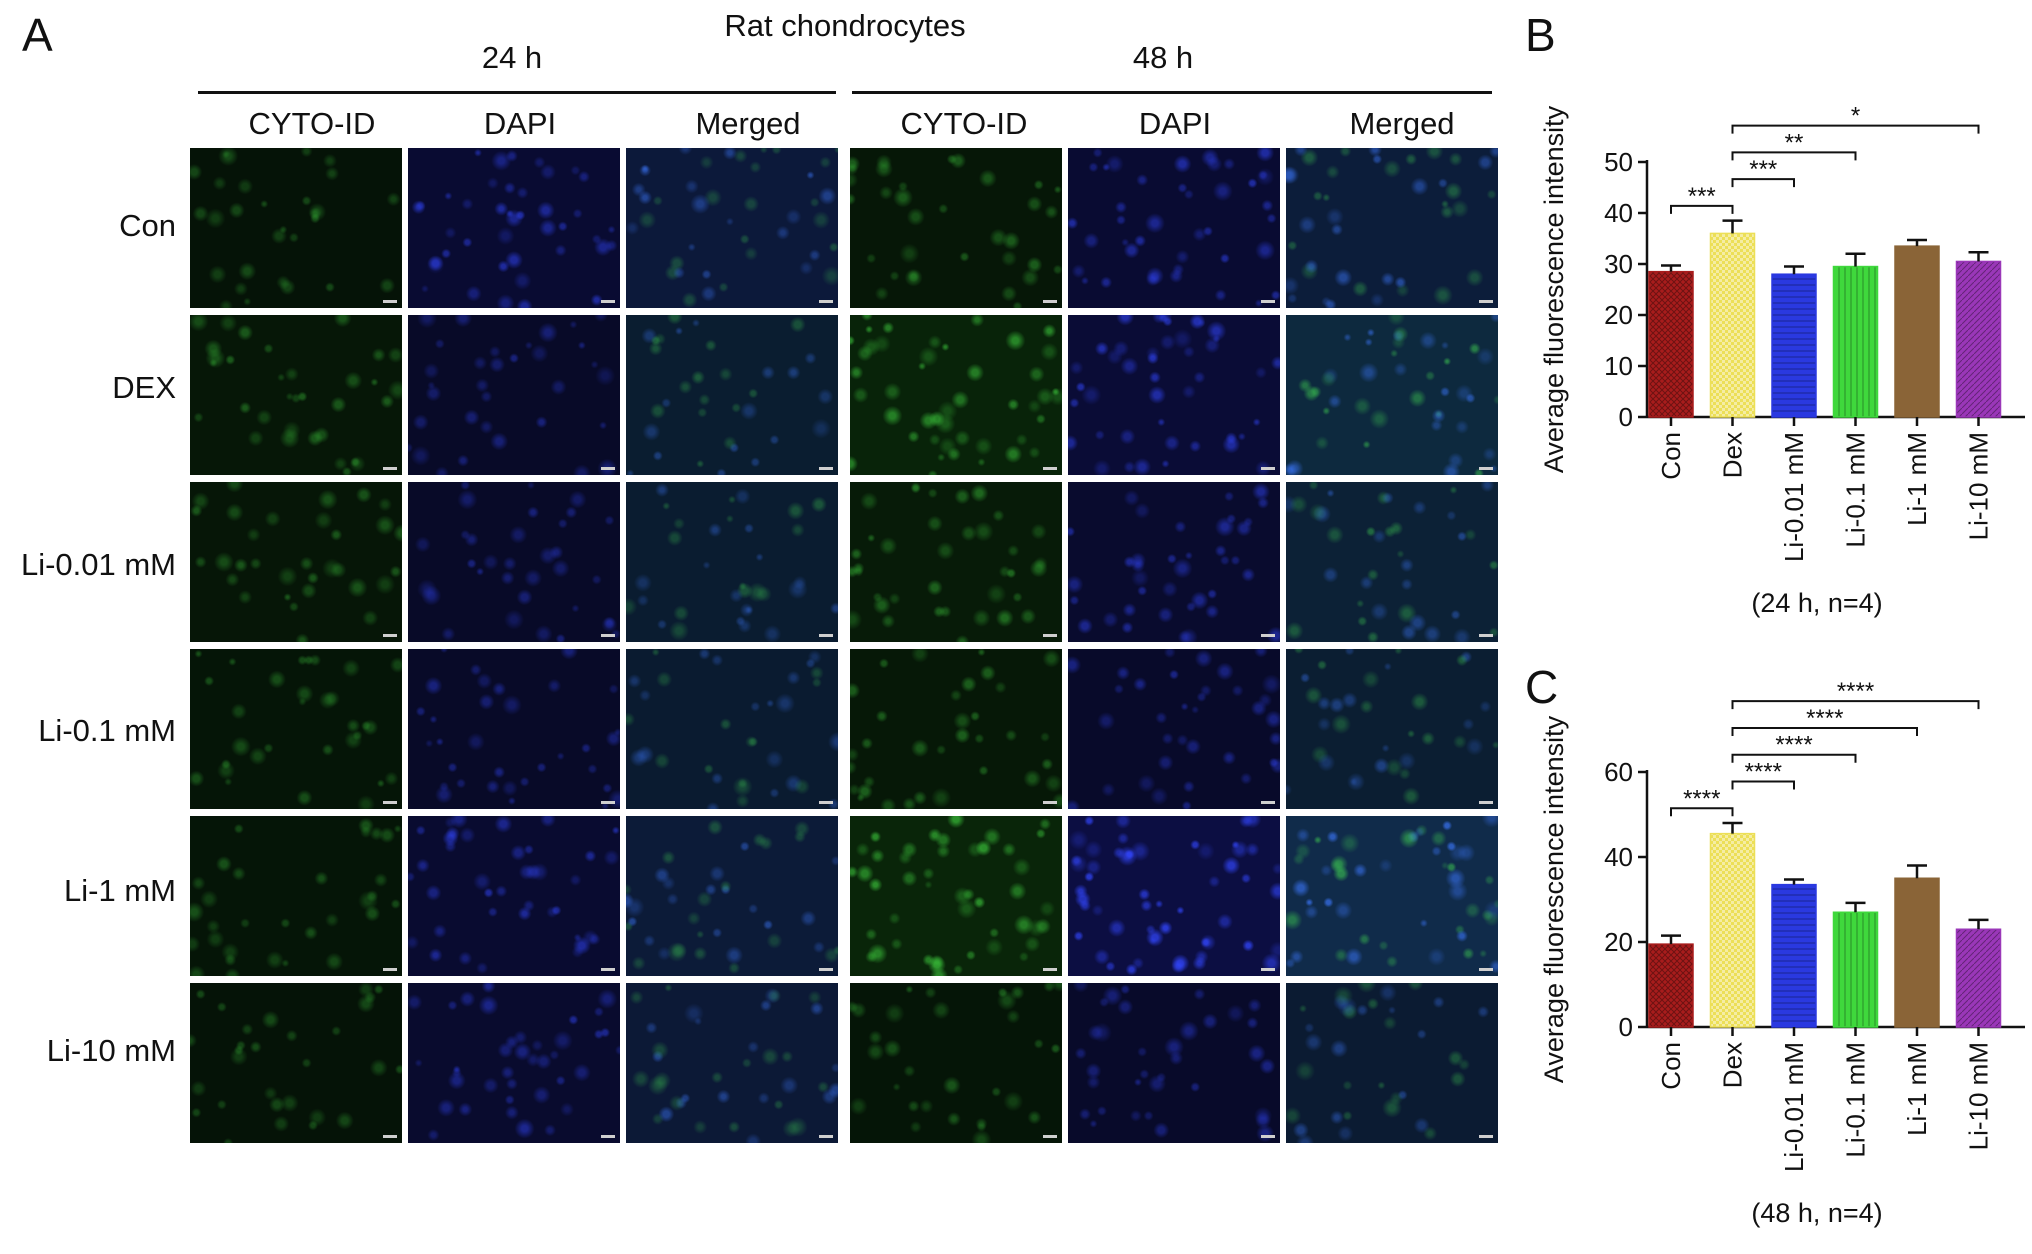 This screenshot has width=2032, height=1254. What do you see at coordinates (147, 225) in the screenshot?
I see `row-label-con: Con` at bounding box center [147, 225].